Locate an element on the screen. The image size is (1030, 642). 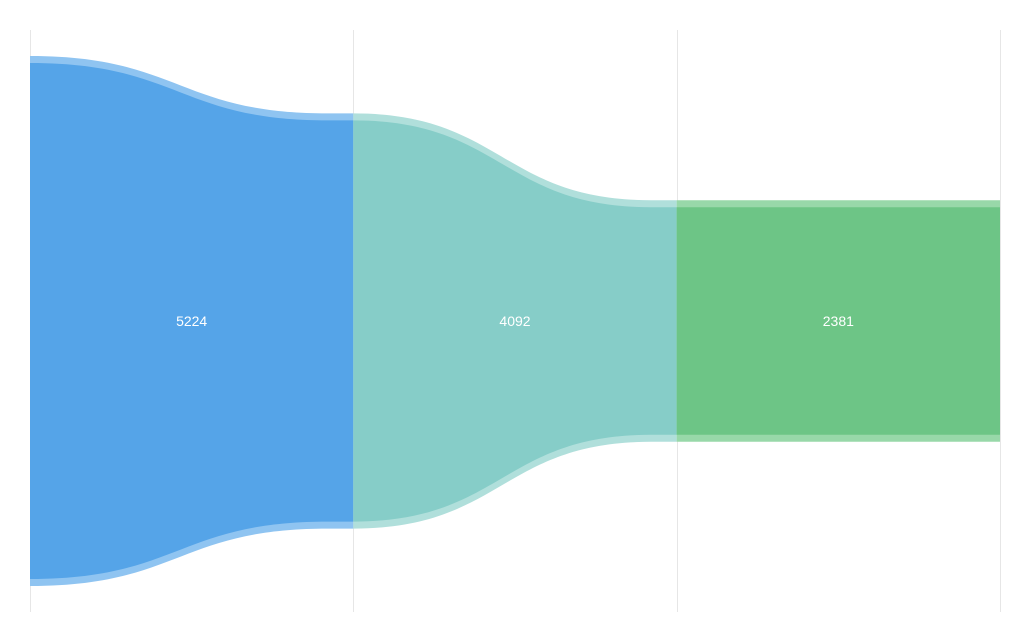
funnel-stage is located at coordinates (838, 321).